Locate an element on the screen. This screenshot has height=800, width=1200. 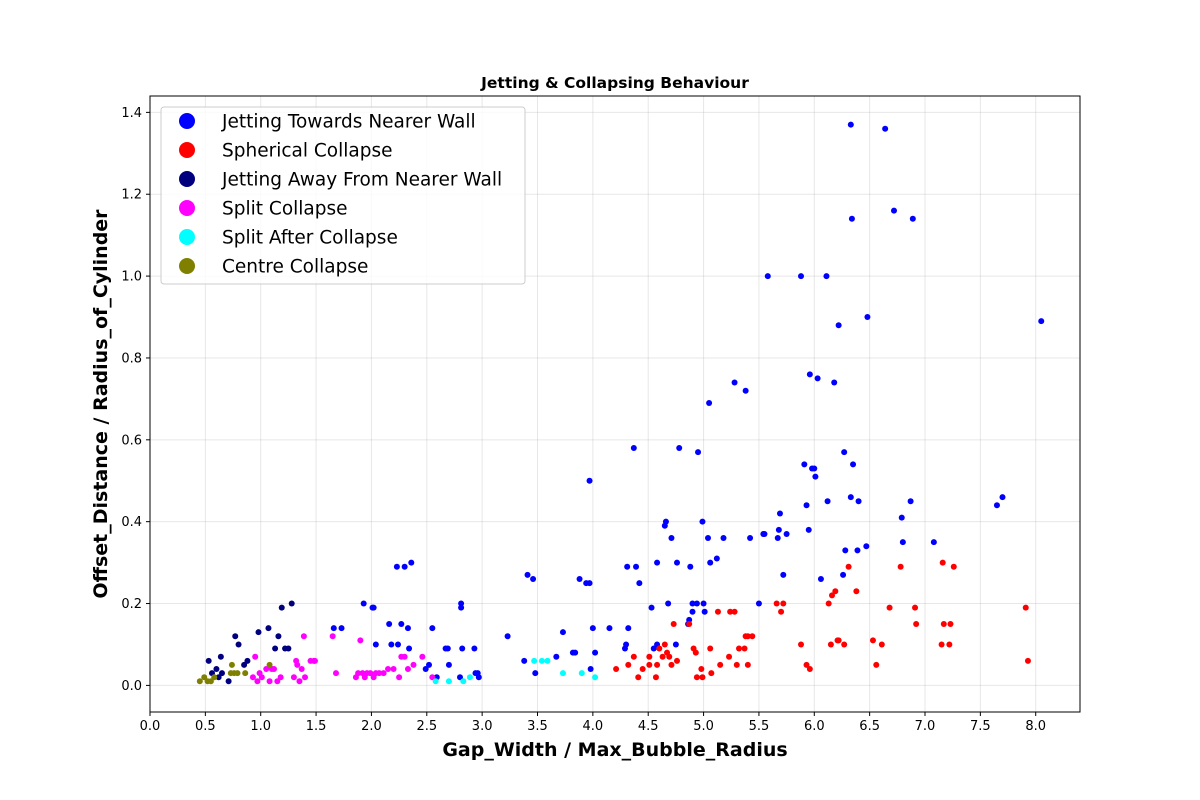
y-tick-label: 0.0 is located at coordinates (131, 686).